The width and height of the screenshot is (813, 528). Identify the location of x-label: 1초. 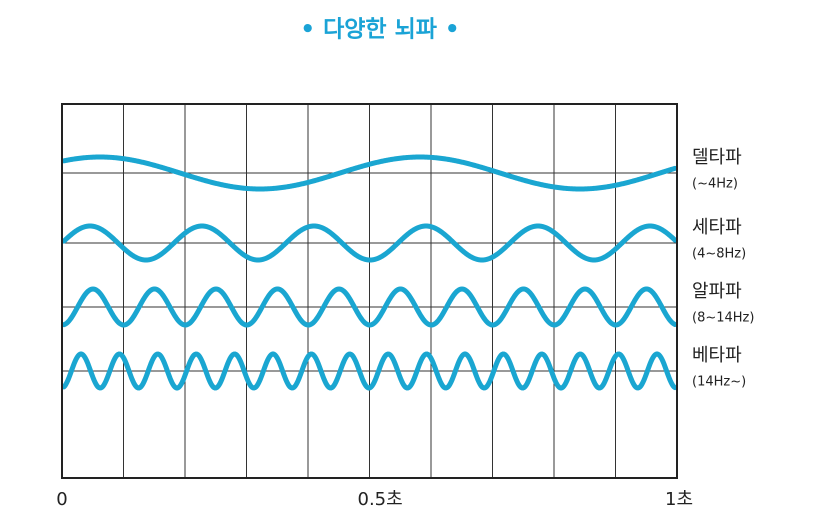
(679, 499).